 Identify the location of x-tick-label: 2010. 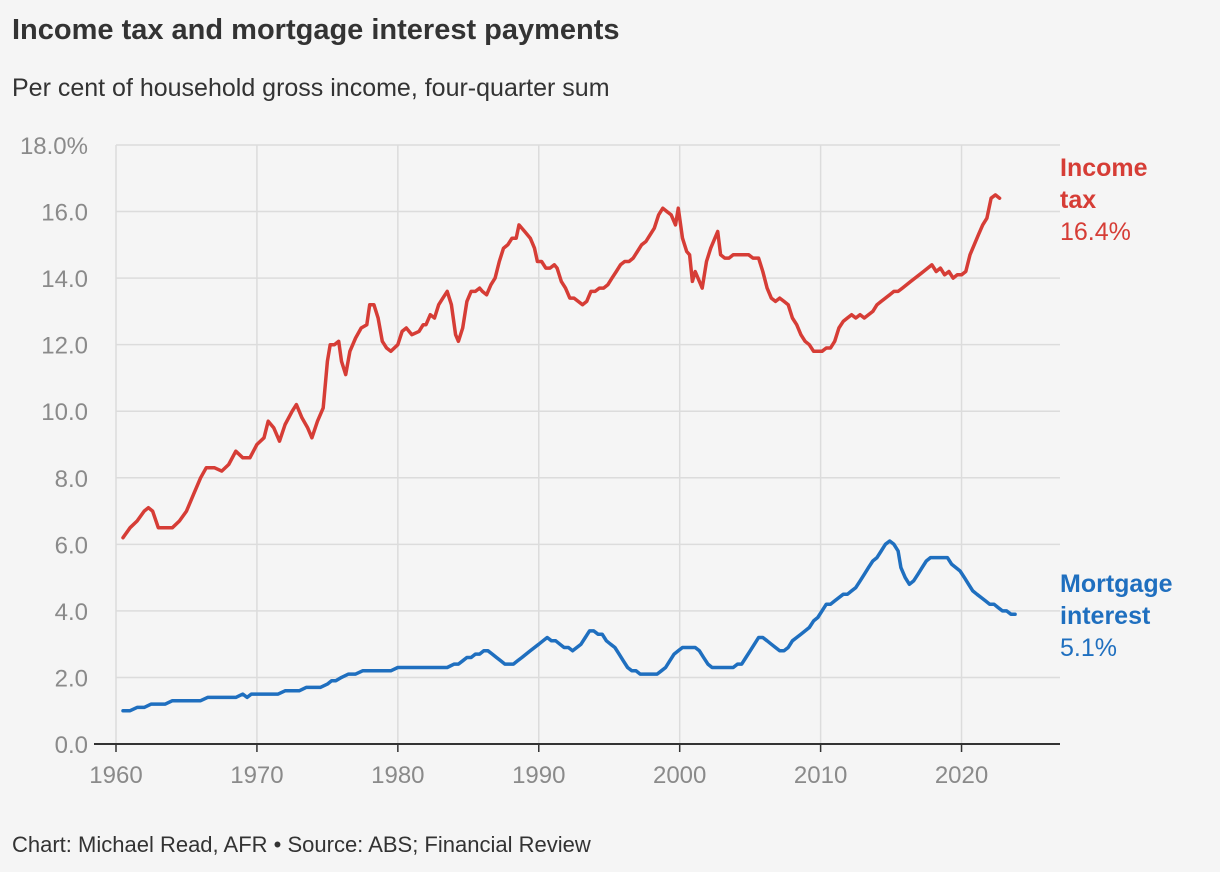
(820, 775).